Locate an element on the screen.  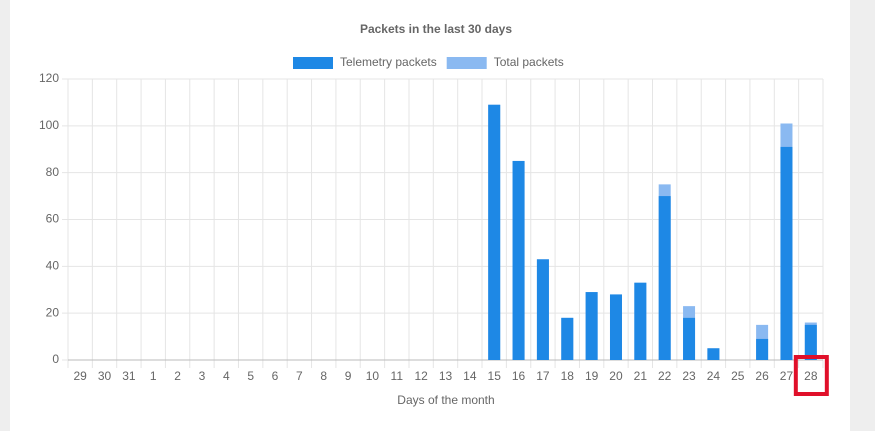
x-tick-label: 12 is located at coordinates (421, 376).